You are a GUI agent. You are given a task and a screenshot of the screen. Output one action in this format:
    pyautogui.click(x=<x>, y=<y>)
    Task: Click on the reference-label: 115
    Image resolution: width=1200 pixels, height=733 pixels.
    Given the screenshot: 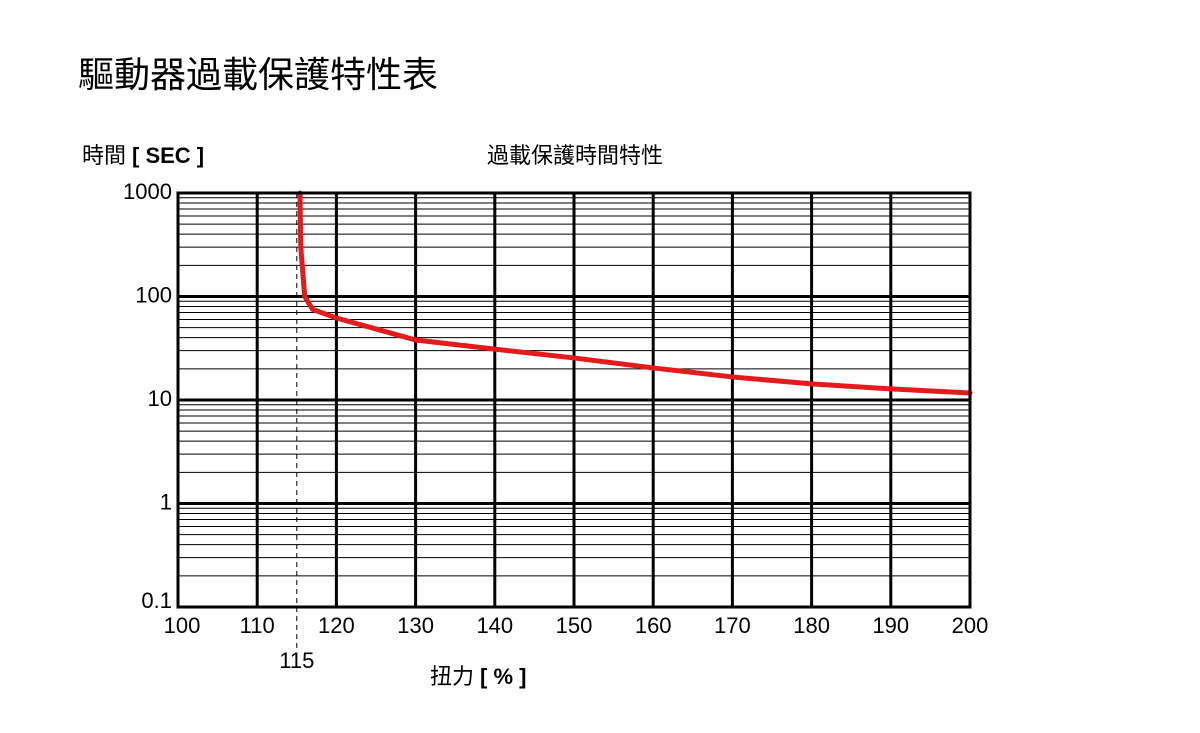 What is the action you would take?
    pyautogui.click(x=296, y=660)
    